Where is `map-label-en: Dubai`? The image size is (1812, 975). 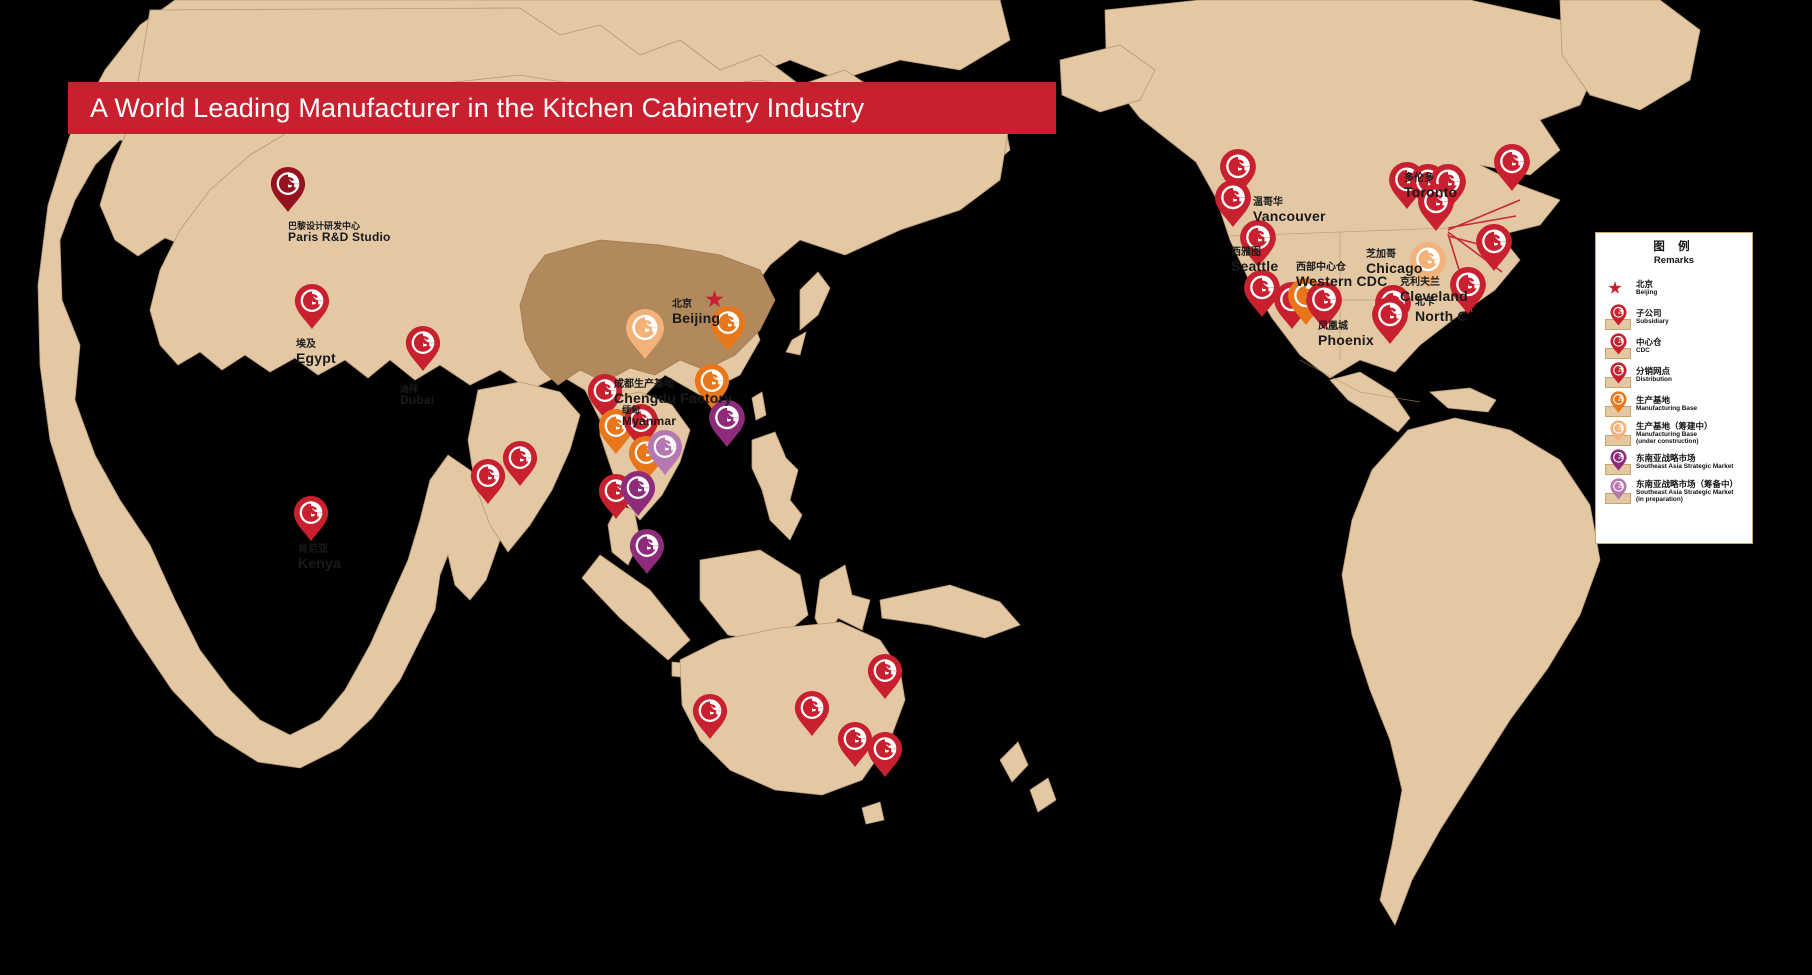 map-label-en: Dubai is located at coordinates (417, 400).